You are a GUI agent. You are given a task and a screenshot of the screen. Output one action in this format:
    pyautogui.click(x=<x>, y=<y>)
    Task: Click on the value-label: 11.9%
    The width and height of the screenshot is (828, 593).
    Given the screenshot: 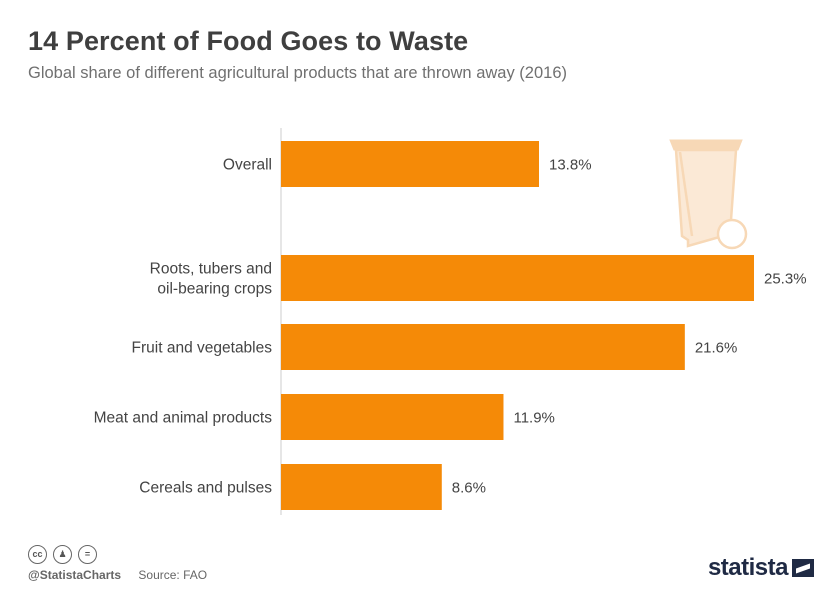 What is the action you would take?
    pyautogui.click(x=533, y=418)
    